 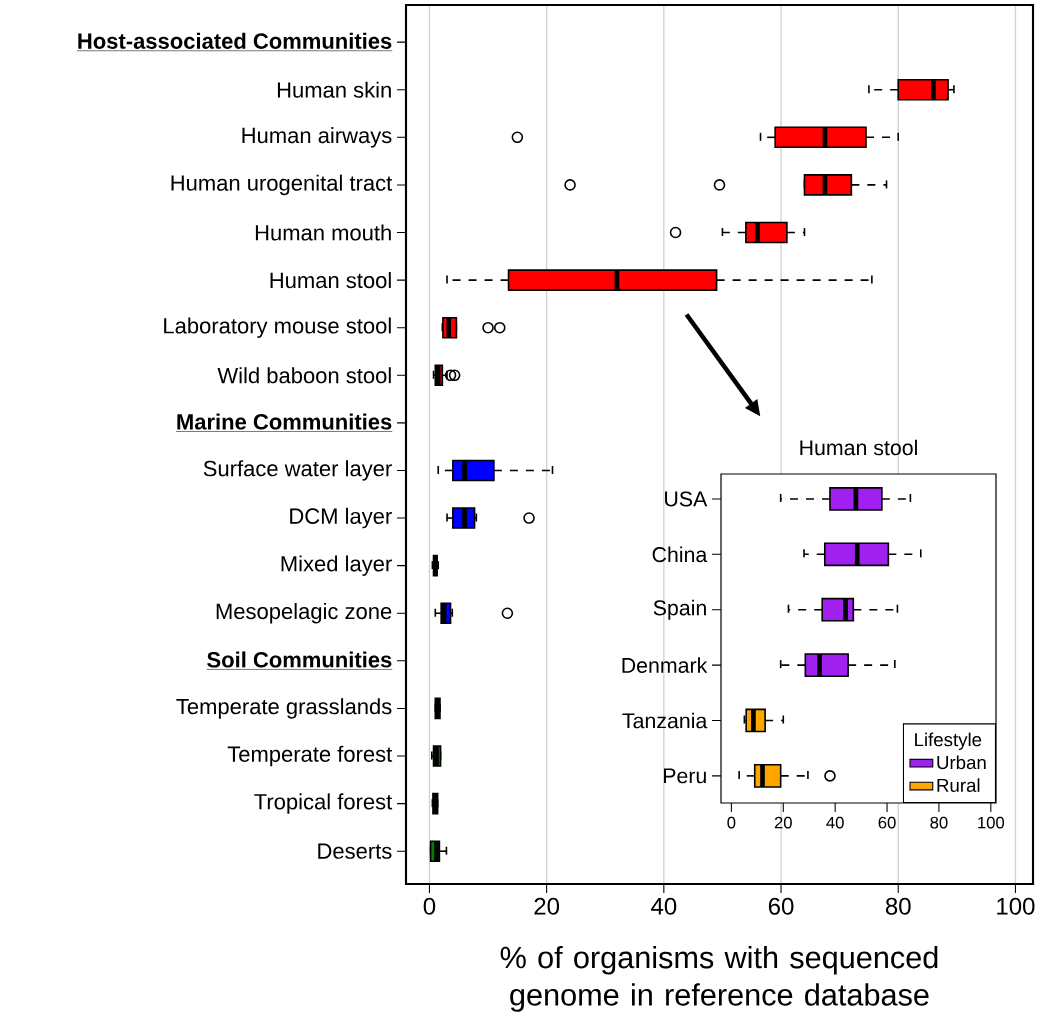 What do you see at coordinates (299, 659) in the screenshot?
I see `y-tick-label: Soil Communities` at bounding box center [299, 659].